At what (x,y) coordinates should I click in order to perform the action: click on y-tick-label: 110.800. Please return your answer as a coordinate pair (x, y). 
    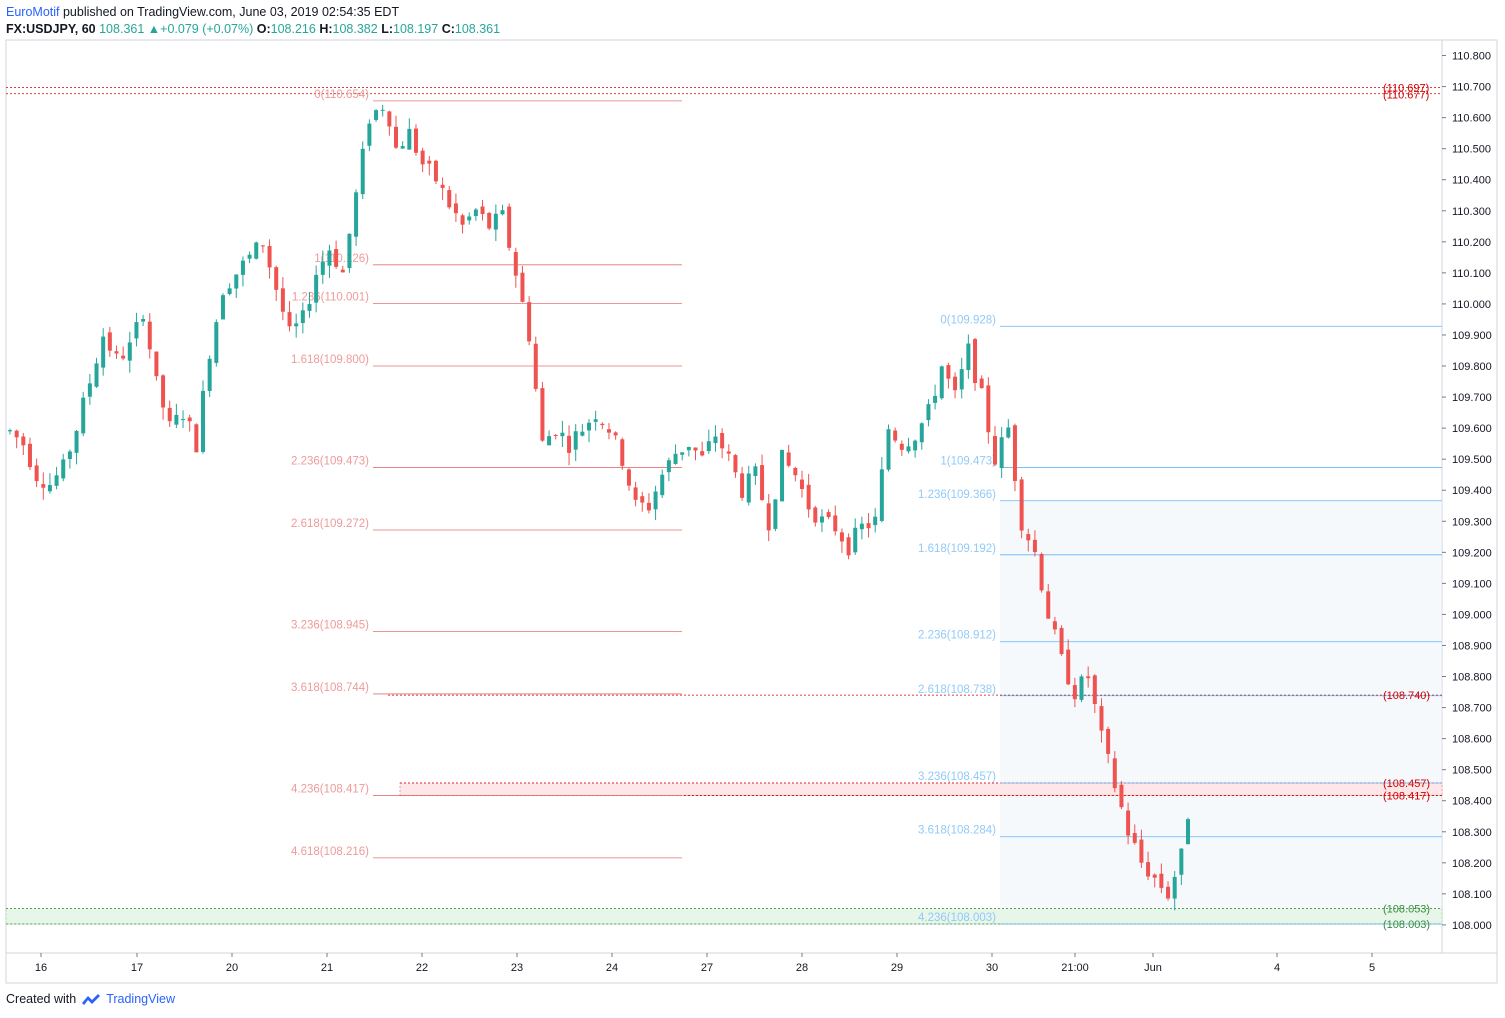
    Looking at the image, I should click on (1471, 57).